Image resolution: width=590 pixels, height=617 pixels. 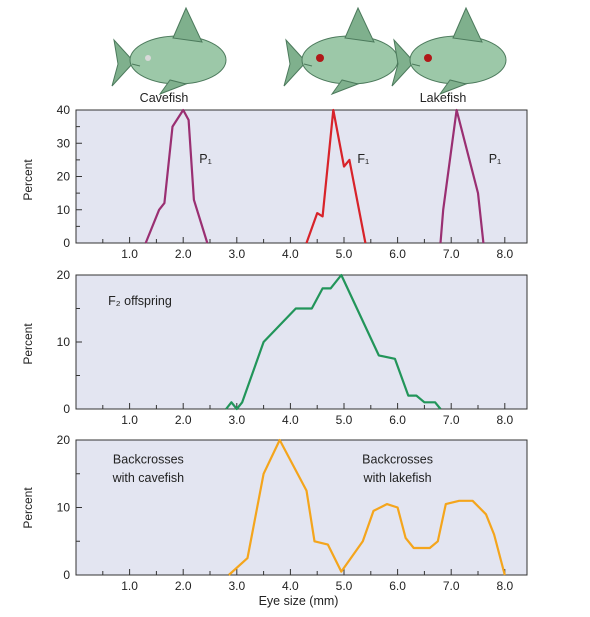 I want to click on fish-illustration-f1, so click(x=341, y=51).